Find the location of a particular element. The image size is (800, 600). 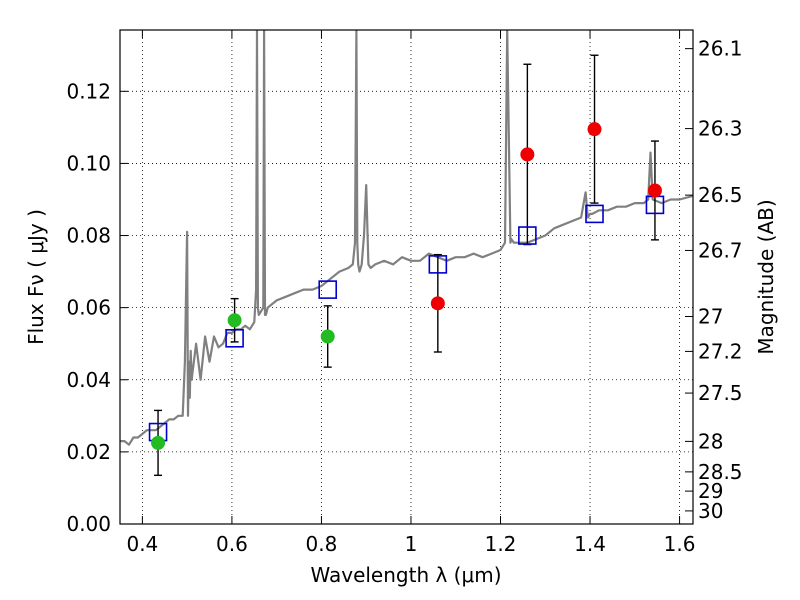

magnitude-tick-label: 29 is located at coordinates (710, 491).